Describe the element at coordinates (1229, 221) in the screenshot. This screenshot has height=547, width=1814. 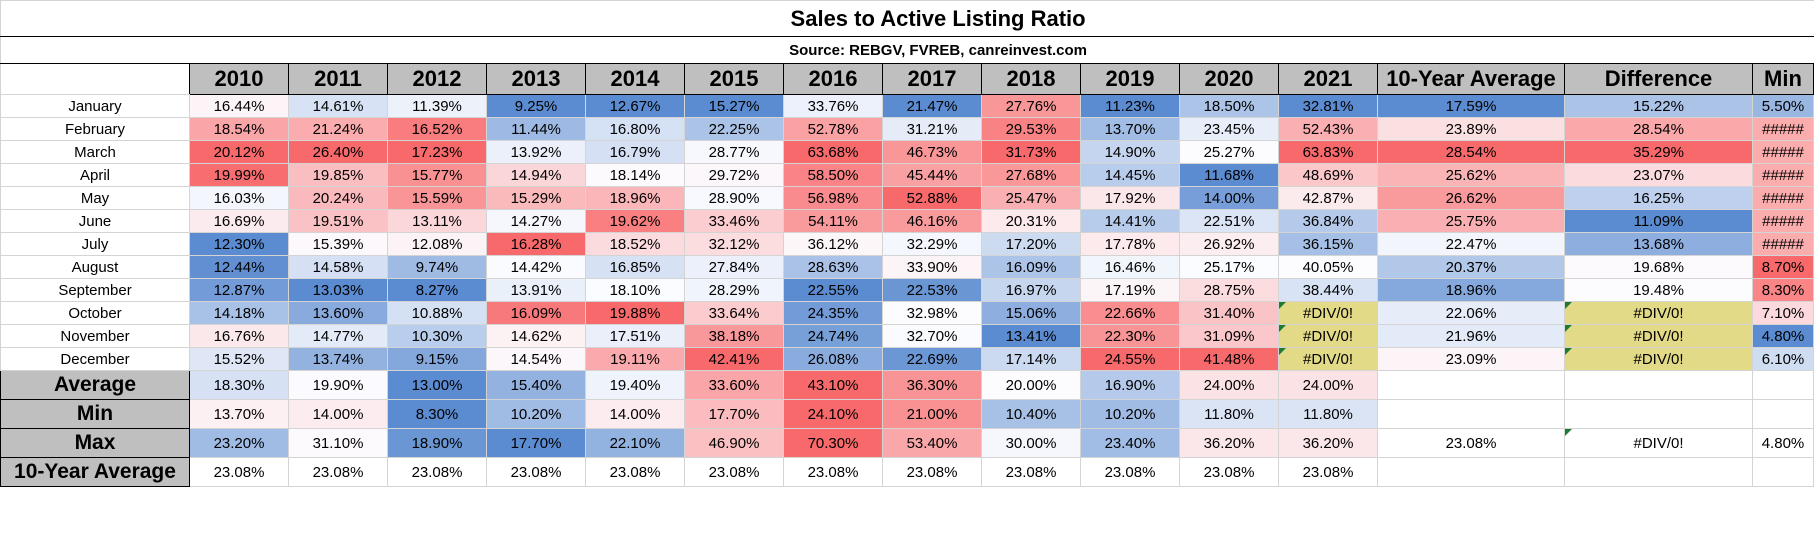
I see `ratio-cell: 22.51%` at that location.